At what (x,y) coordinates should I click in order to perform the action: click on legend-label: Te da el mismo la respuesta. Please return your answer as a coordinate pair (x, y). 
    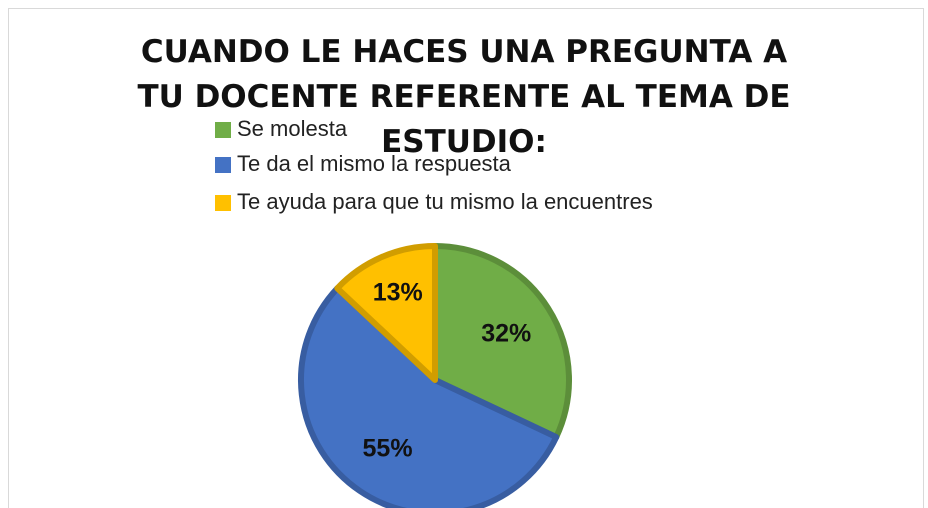
    Looking at the image, I should click on (374, 163).